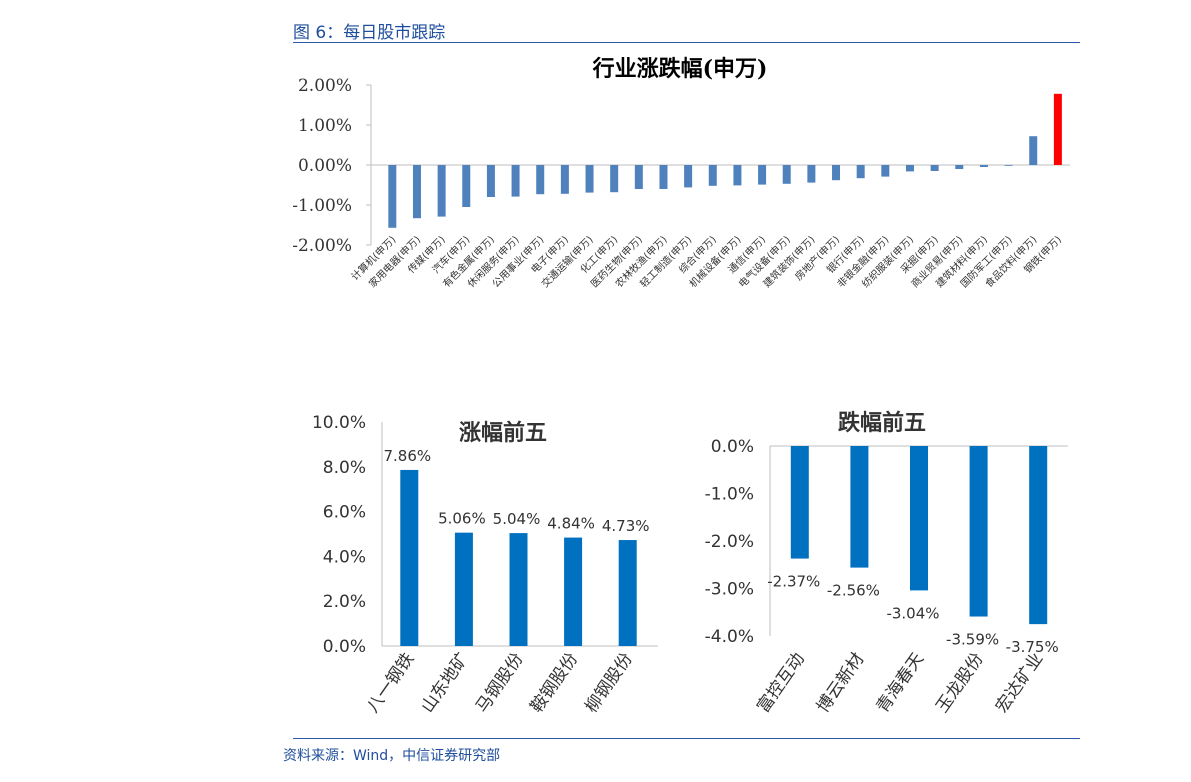 This screenshot has width=1191, height=782. I want to click on data-label: 5.04%, so click(517, 519).